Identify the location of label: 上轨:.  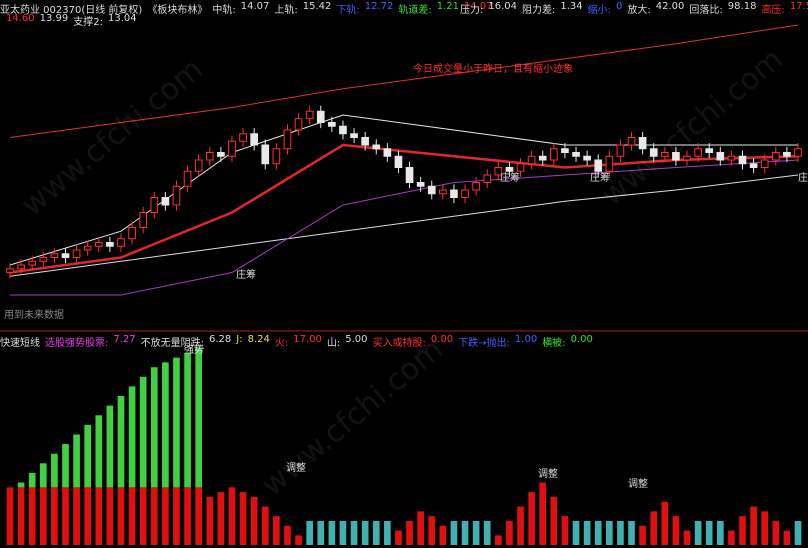
(286, 10).